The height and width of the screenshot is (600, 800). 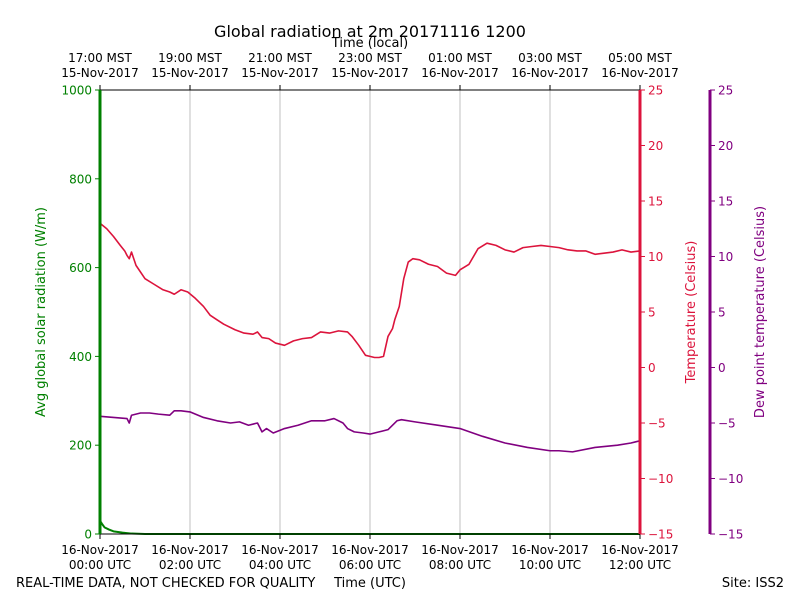 I want to click on x-tick-label-local-time-1: 19:00 MST, so click(x=190, y=58).